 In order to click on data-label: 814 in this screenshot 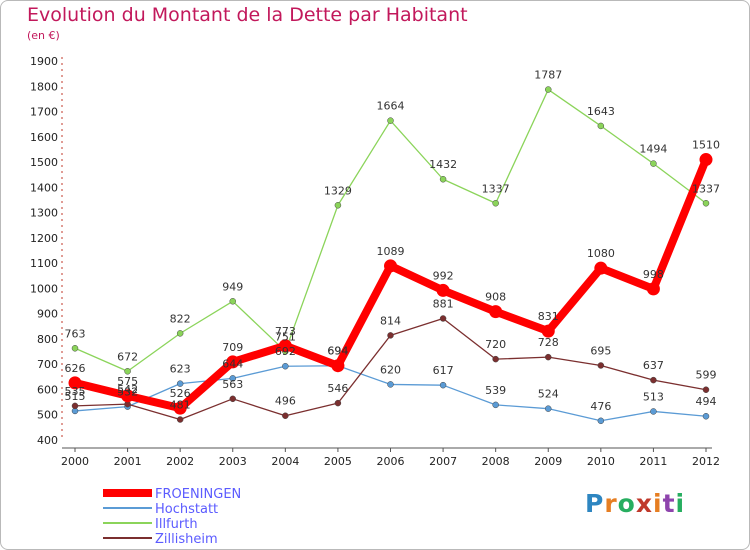, I will do `click(390, 320)`.